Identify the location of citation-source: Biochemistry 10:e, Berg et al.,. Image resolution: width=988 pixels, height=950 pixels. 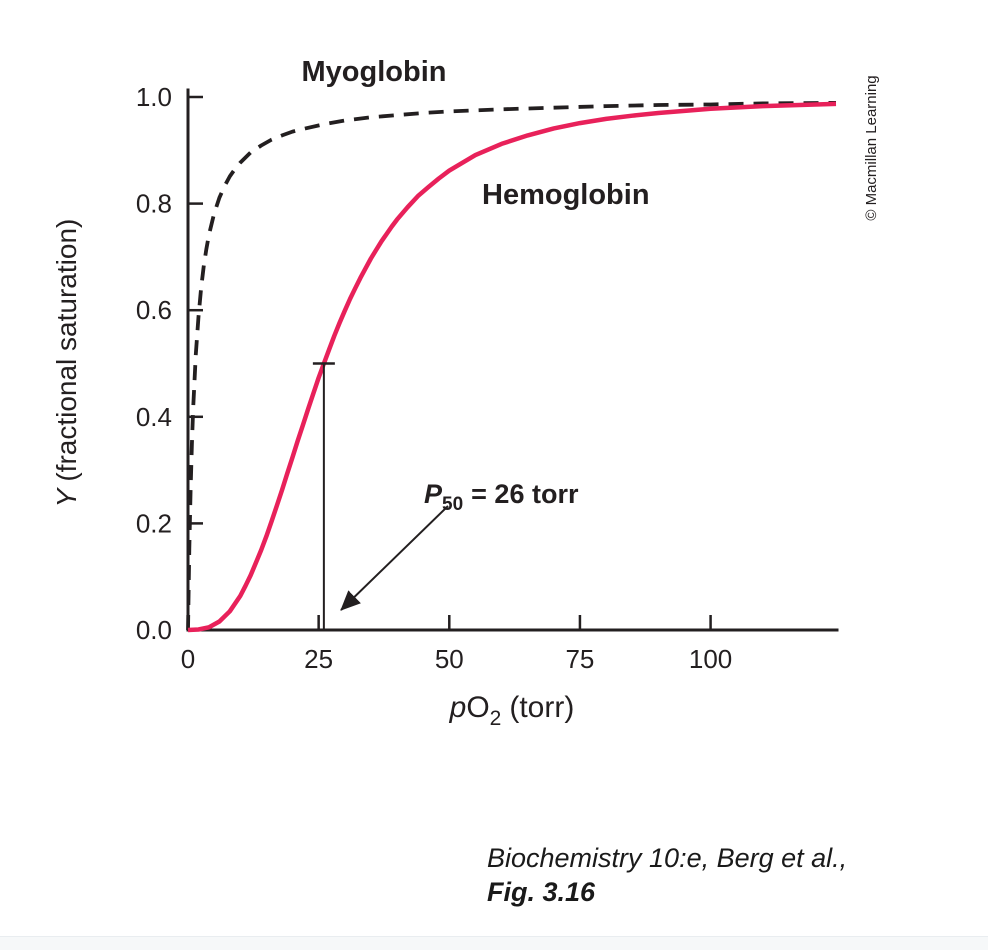
(667, 858).